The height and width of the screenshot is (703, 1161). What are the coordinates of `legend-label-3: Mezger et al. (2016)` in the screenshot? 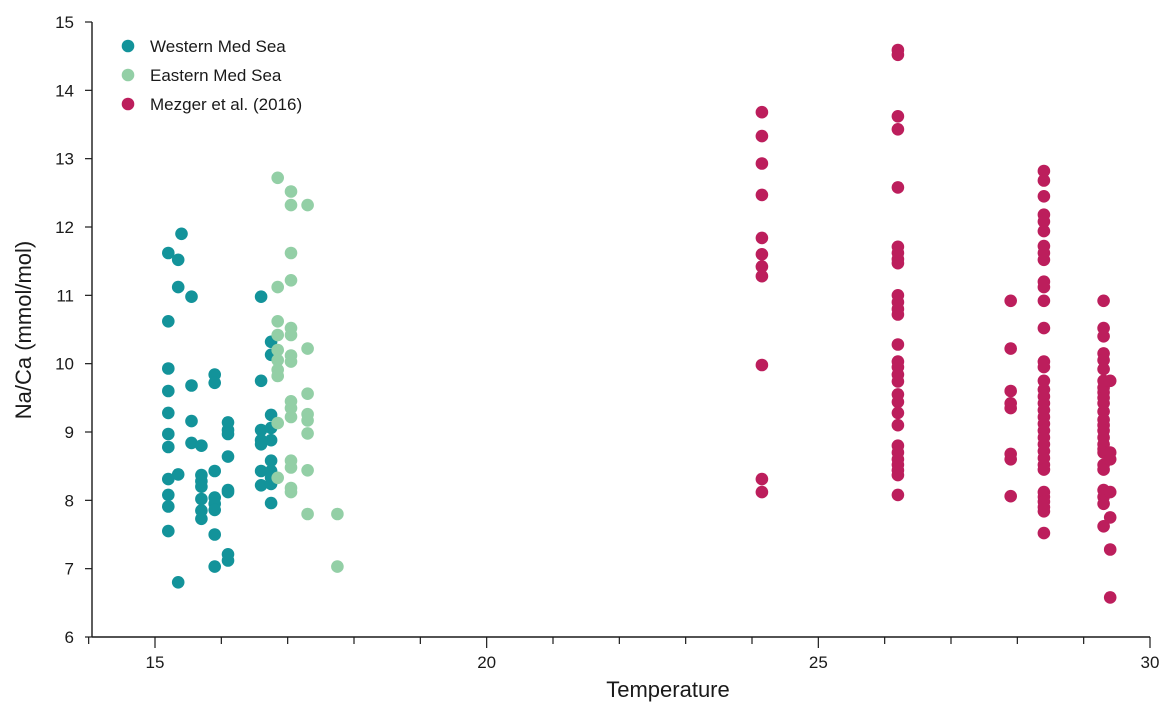 It's located at (226, 104).